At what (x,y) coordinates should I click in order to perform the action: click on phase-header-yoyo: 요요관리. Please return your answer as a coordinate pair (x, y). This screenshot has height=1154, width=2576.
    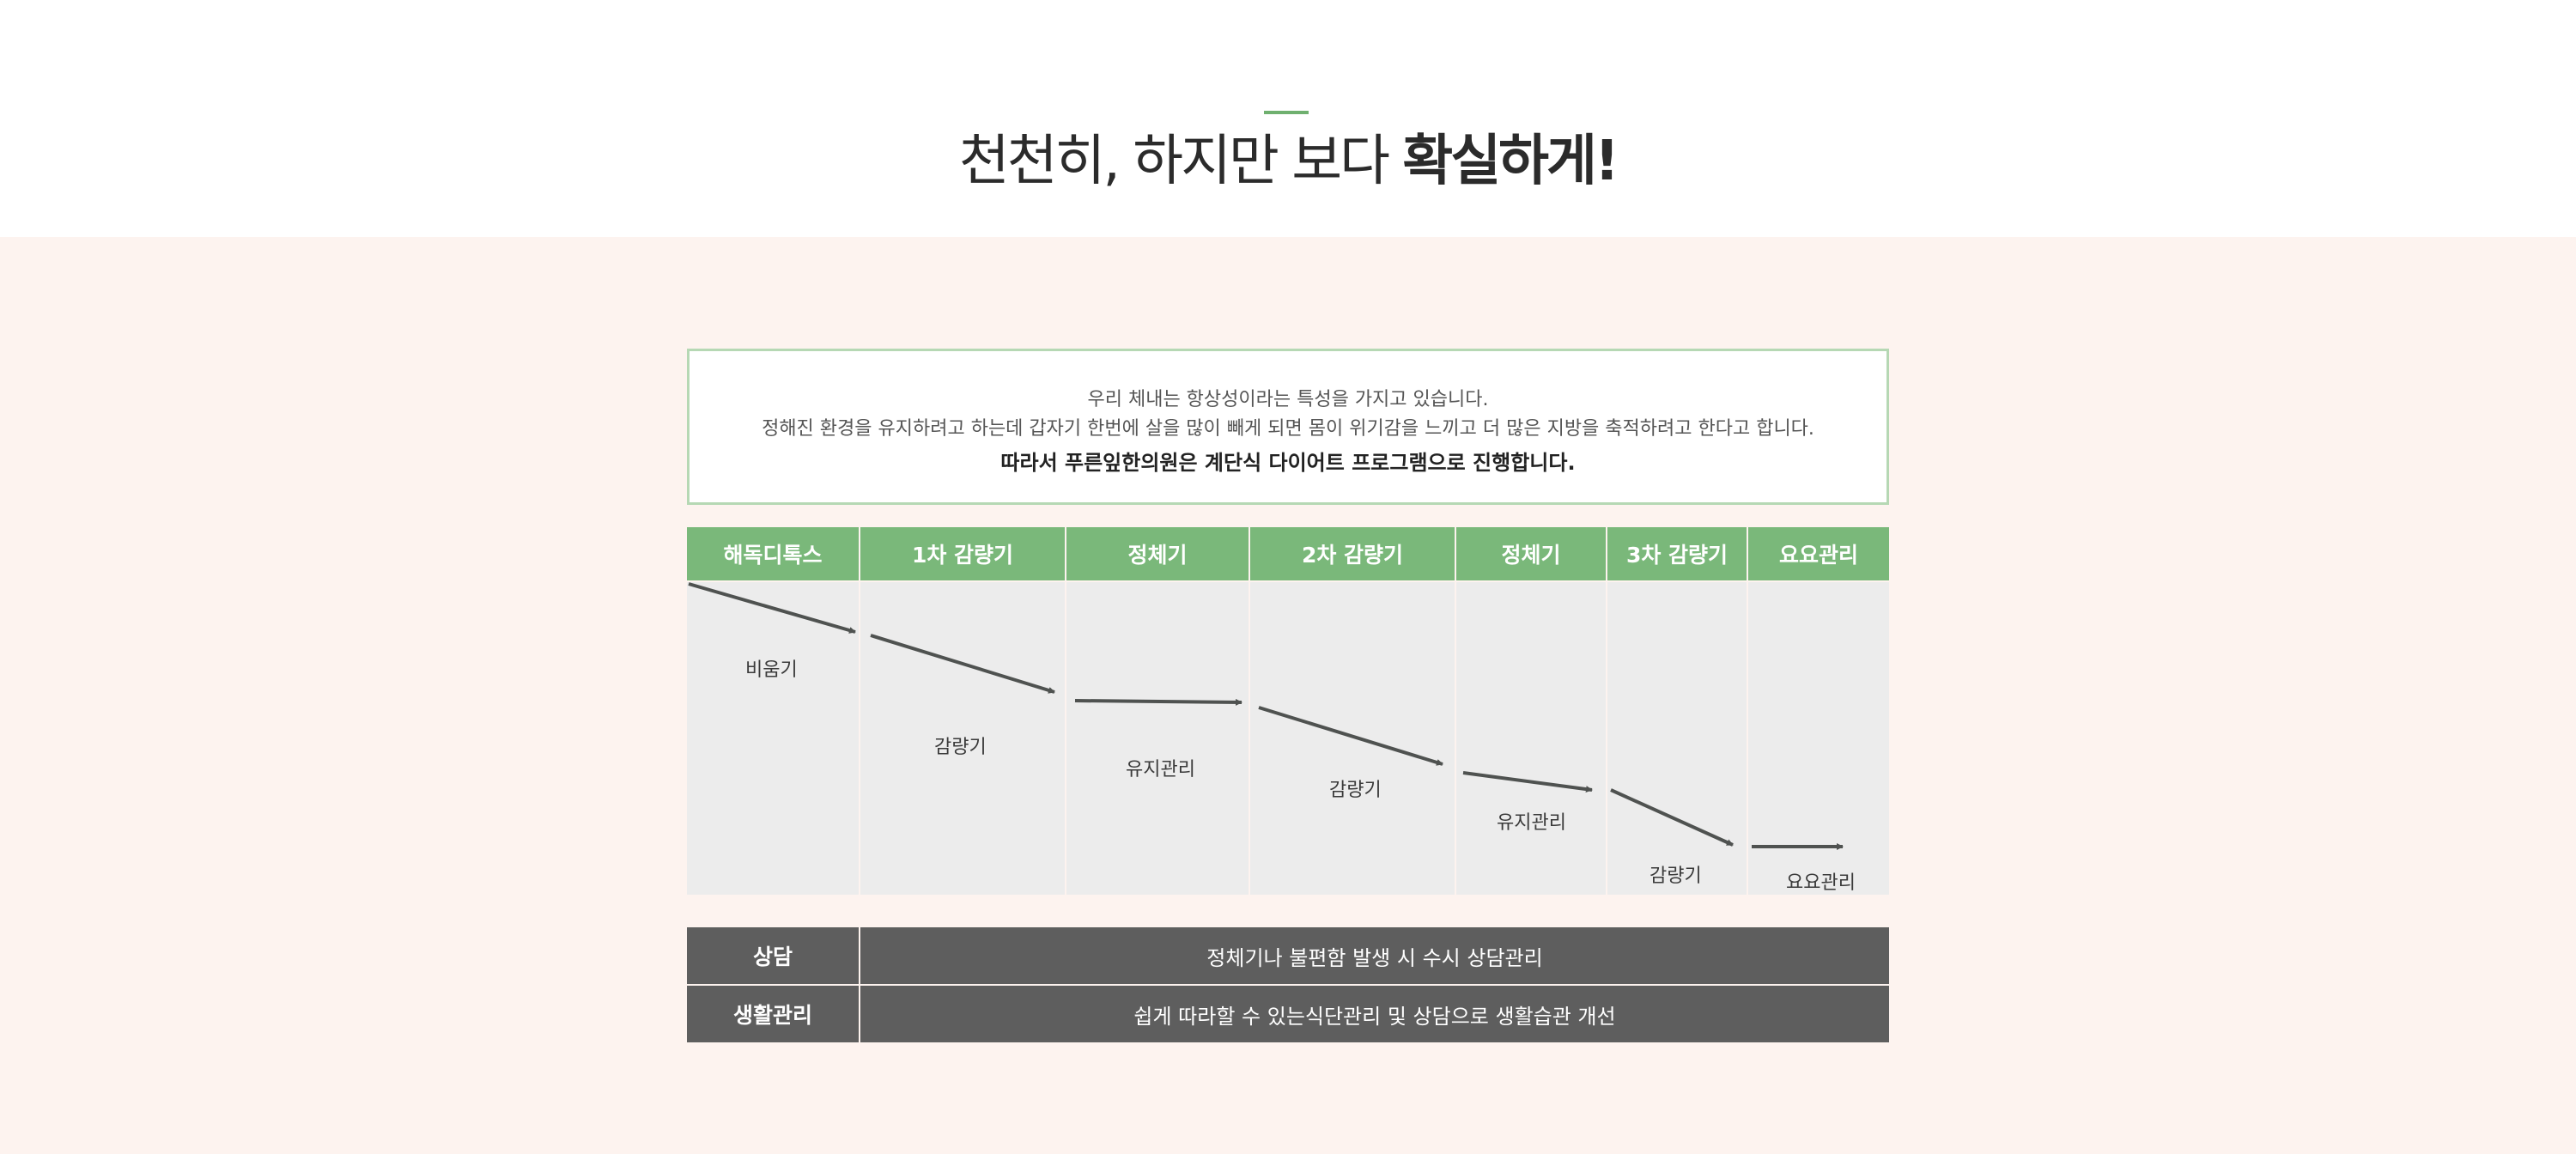
    Looking at the image, I should click on (1819, 553).